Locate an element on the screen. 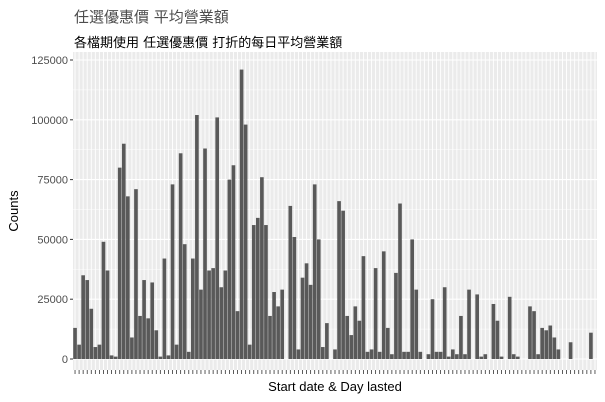  y-axis: 0 25000 50000 75000 100000 125000 is located at coordinates (52, 210).